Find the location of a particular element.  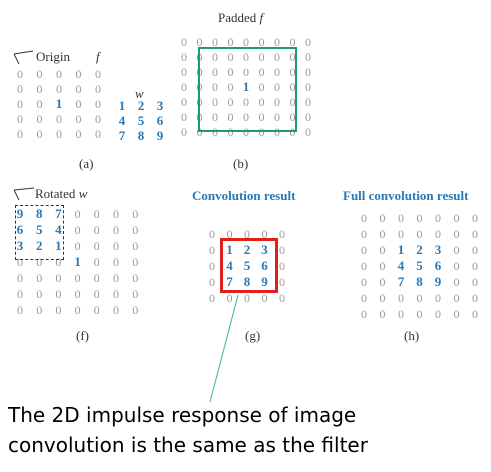

caption-a: (a) is located at coordinates (86, 163).